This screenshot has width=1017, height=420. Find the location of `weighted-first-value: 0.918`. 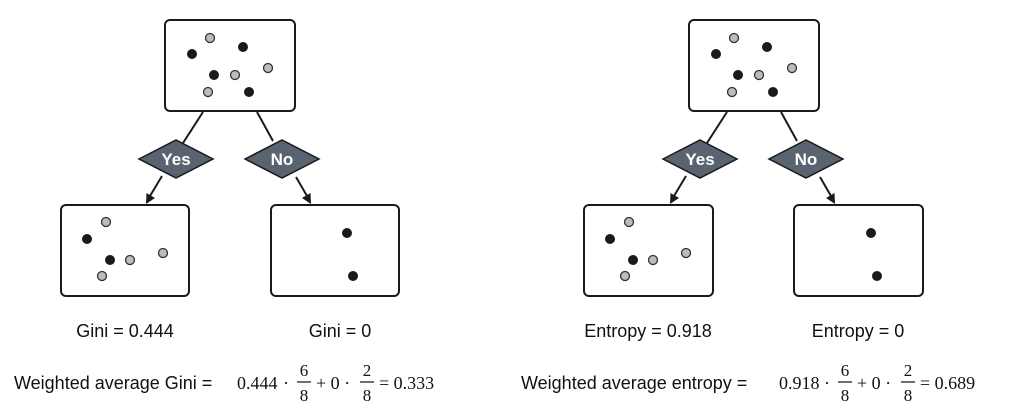

weighted-first-value: 0.918 is located at coordinates (799, 383).